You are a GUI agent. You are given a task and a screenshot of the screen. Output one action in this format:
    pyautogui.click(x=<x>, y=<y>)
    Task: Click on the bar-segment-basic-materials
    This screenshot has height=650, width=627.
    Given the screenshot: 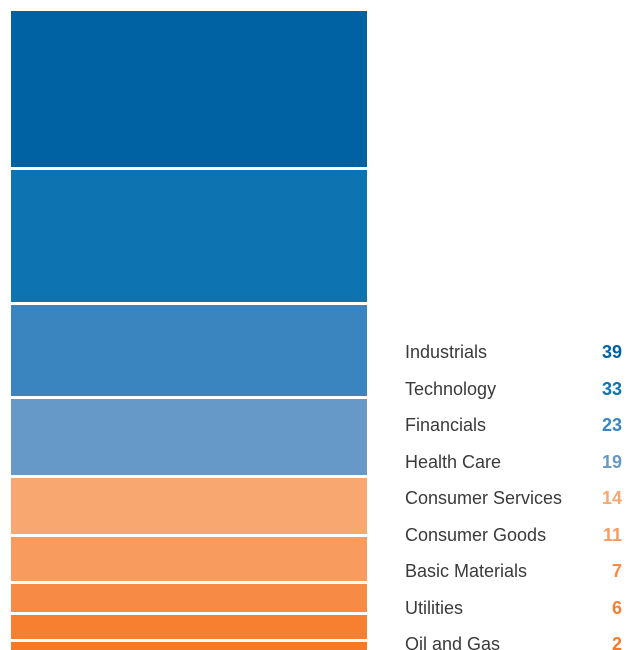 What is the action you would take?
    pyautogui.click(x=189, y=598)
    